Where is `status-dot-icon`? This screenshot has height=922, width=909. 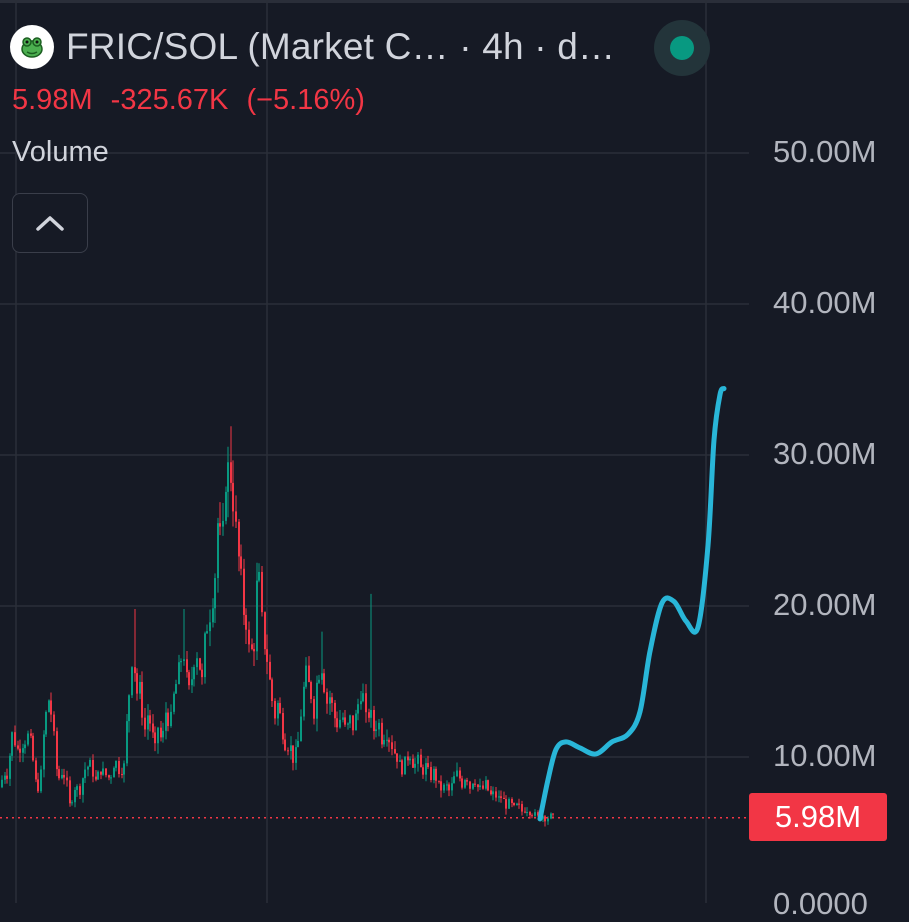
status-dot-icon is located at coordinates (682, 48).